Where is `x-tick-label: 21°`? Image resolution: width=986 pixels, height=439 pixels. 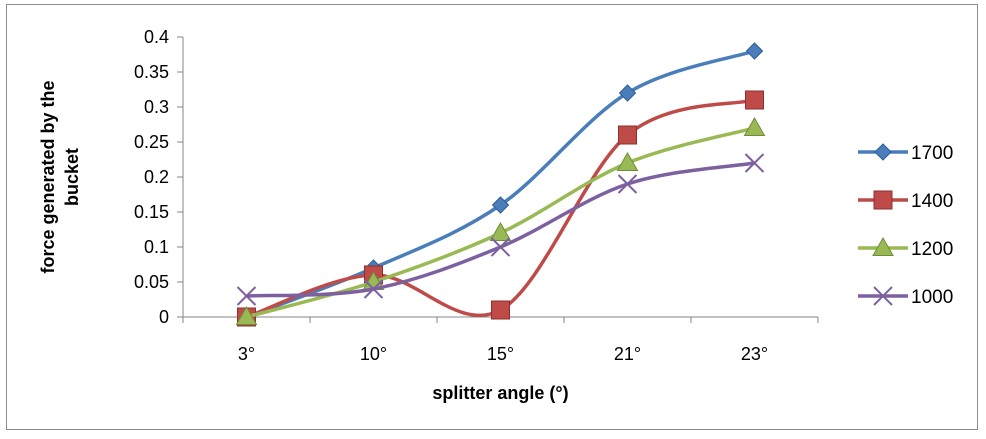
x-tick-label: 21° is located at coordinates (627, 354).